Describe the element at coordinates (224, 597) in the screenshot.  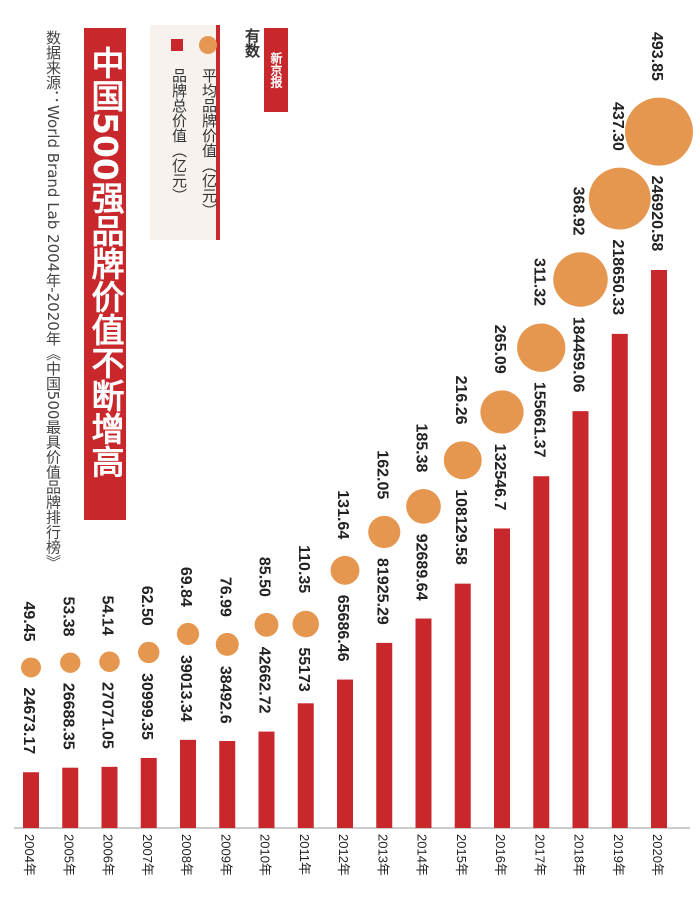
I see `bubble-value-label: 76.99` at that location.